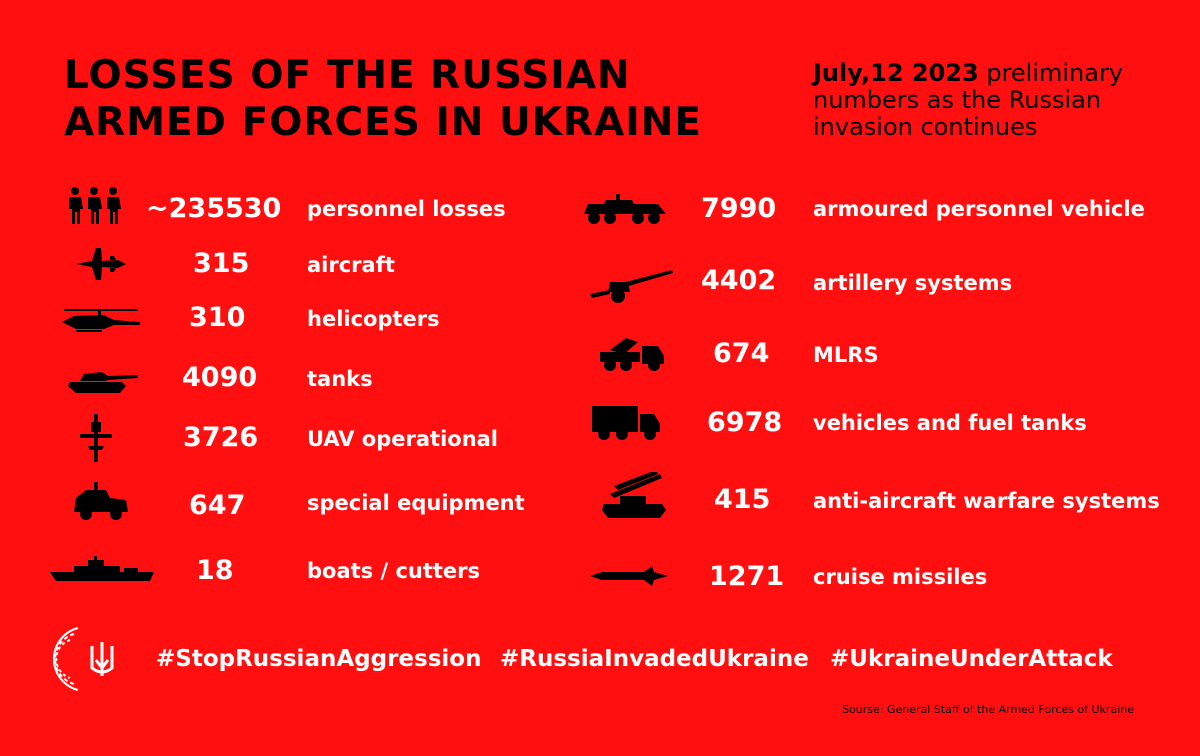 The height and width of the screenshot is (756, 1200). What do you see at coordinates (416, 503) in the screenshot?
I see `special-equipment-label: special equipment` at bounding box center [416, 503].